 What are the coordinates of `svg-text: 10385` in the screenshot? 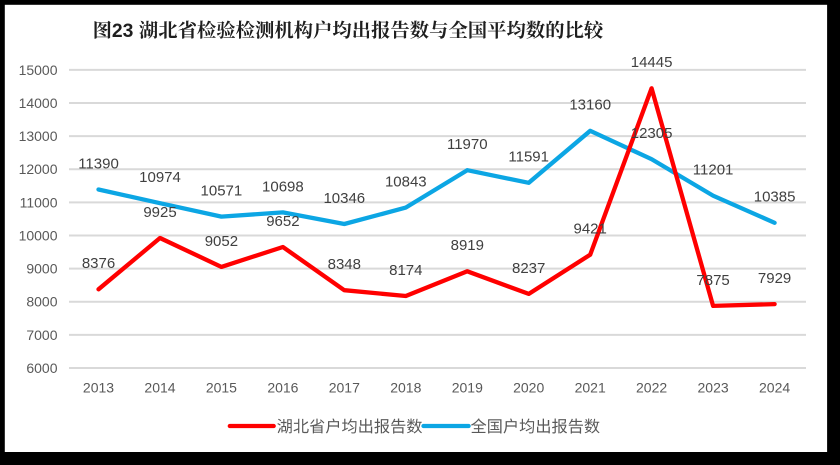 It's located at (775, 197).